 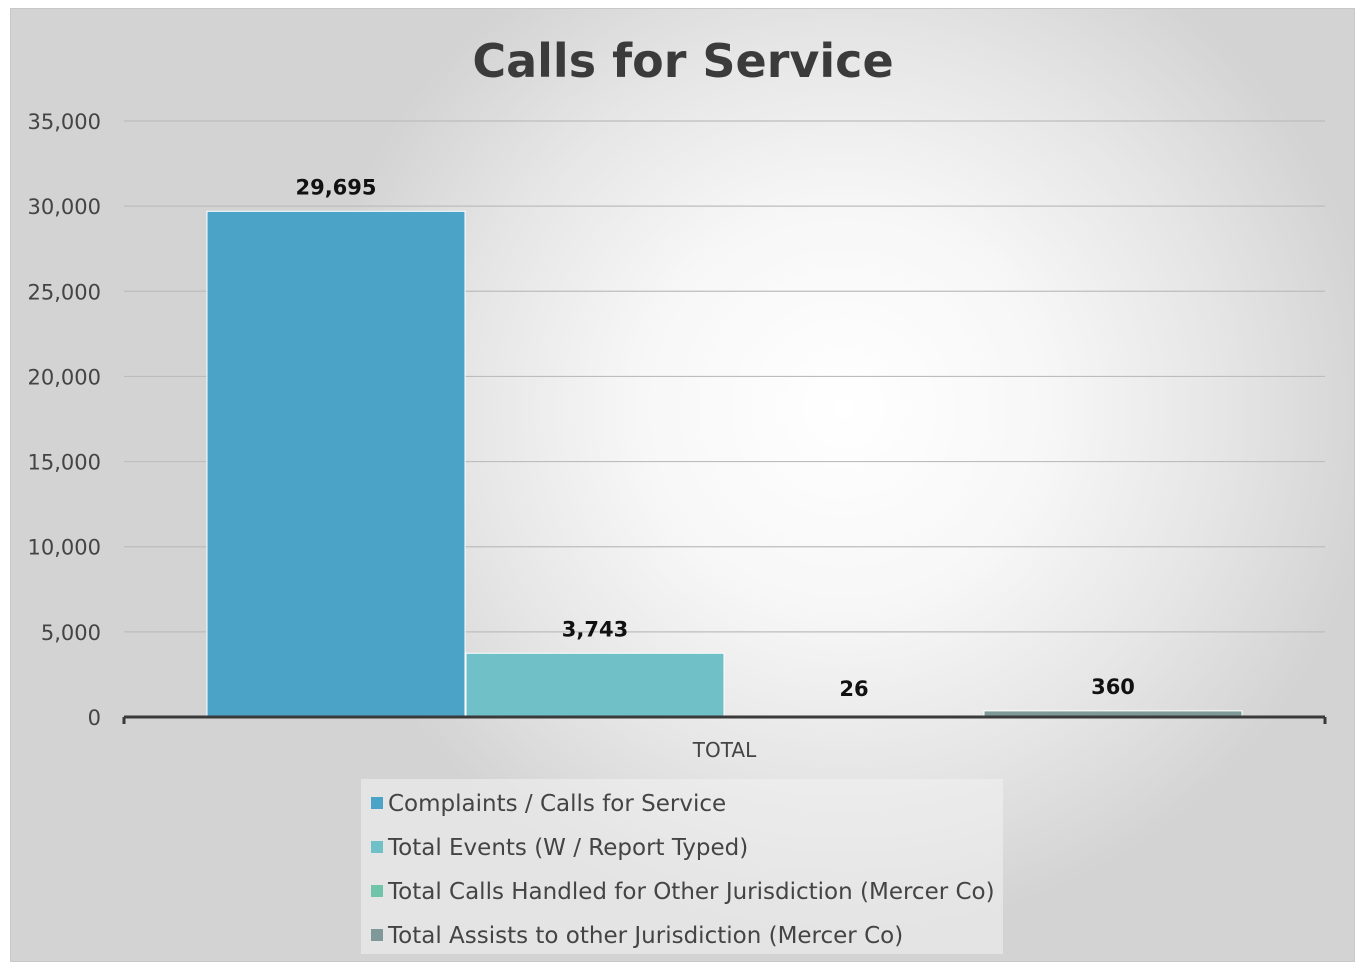 I want to click on x-axis: TOTAL, so click(x=724, y=738).